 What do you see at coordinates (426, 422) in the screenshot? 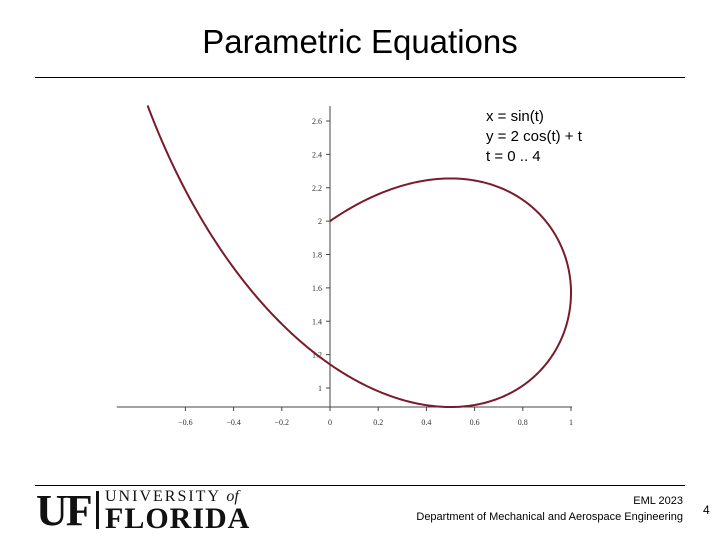
I see `x-tick-label: 0.4` at bounding box center [426, 422].